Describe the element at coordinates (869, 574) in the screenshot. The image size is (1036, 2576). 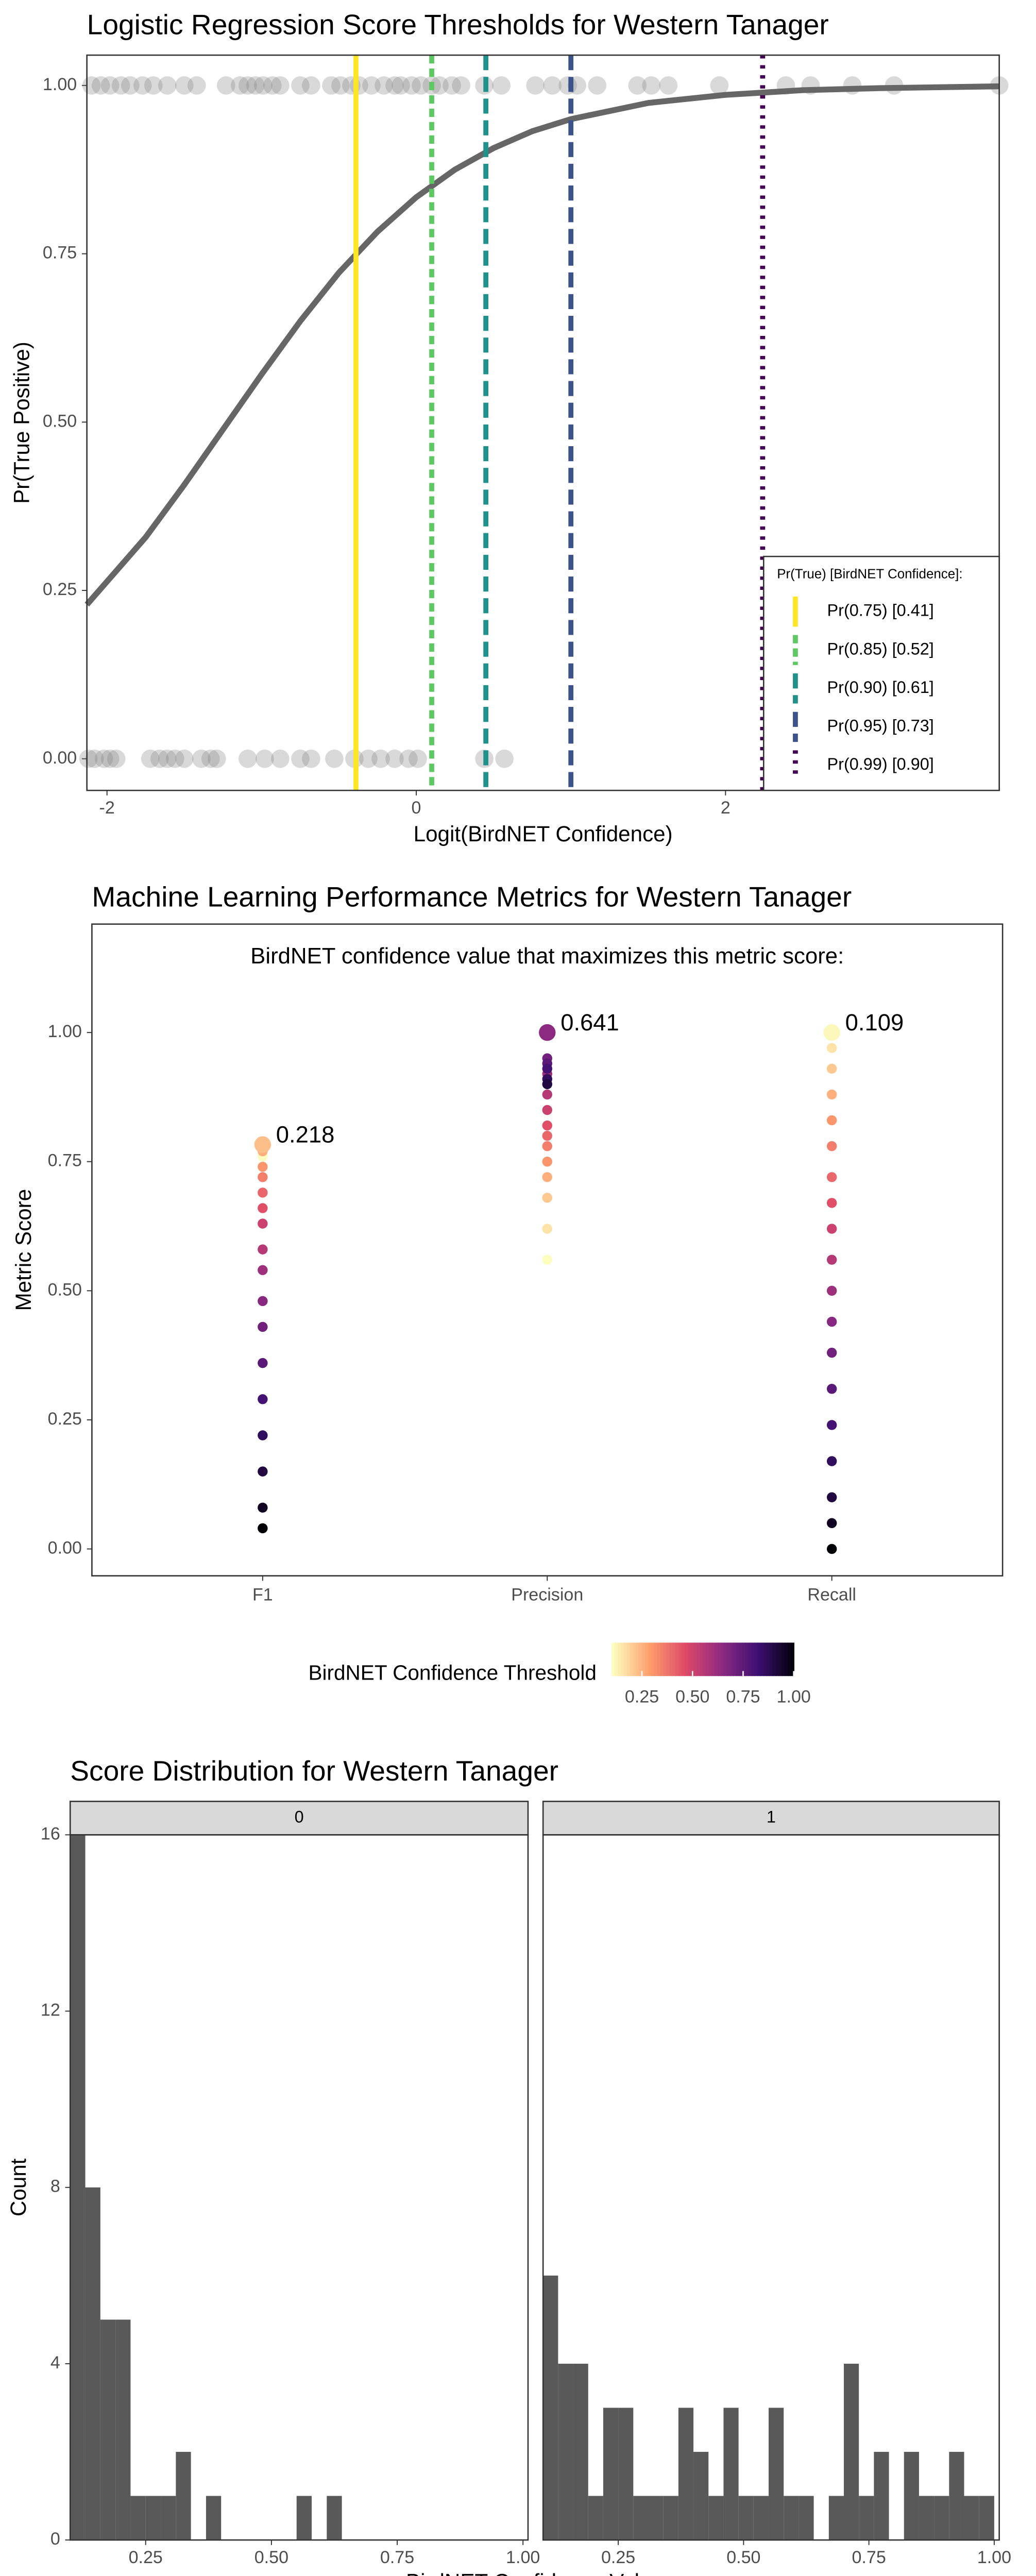
I see `legend-title: Pr(True) [BirdNET Confidence]:` at that location.